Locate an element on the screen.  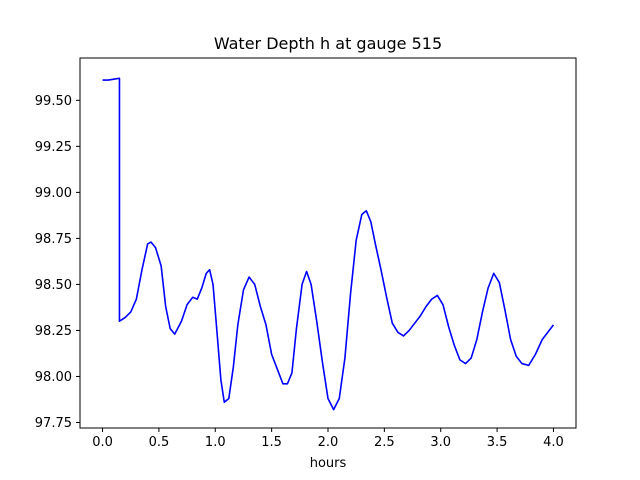
x-tick-label: 3.0 is located at coordinates (440, 442).